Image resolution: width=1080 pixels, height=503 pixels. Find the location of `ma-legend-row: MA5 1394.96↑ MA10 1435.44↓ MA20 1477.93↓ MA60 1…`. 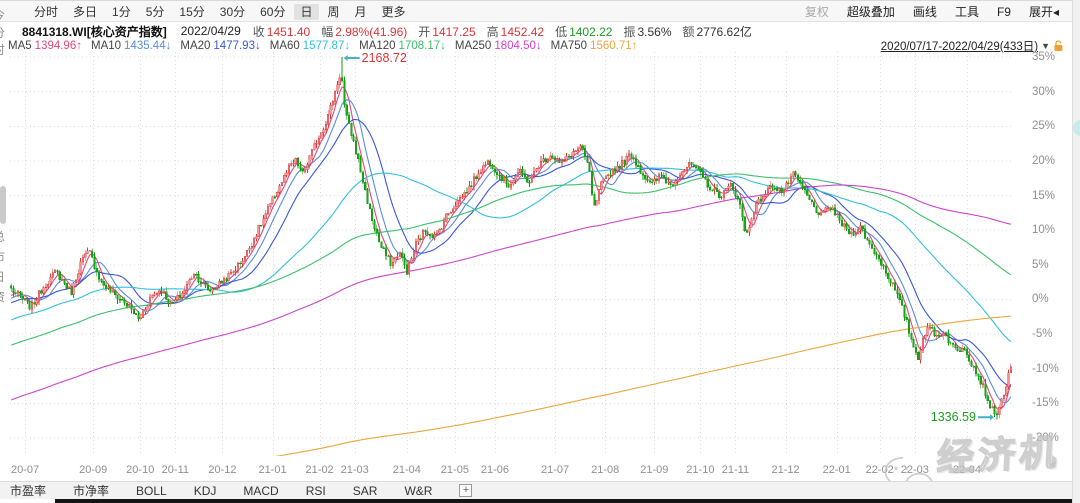

ma-legend-row: MA5 1394.96↑ MA10 1435.44↓ MA20 1477.93↓ MA60 1… is located at coordinates (540, 46).